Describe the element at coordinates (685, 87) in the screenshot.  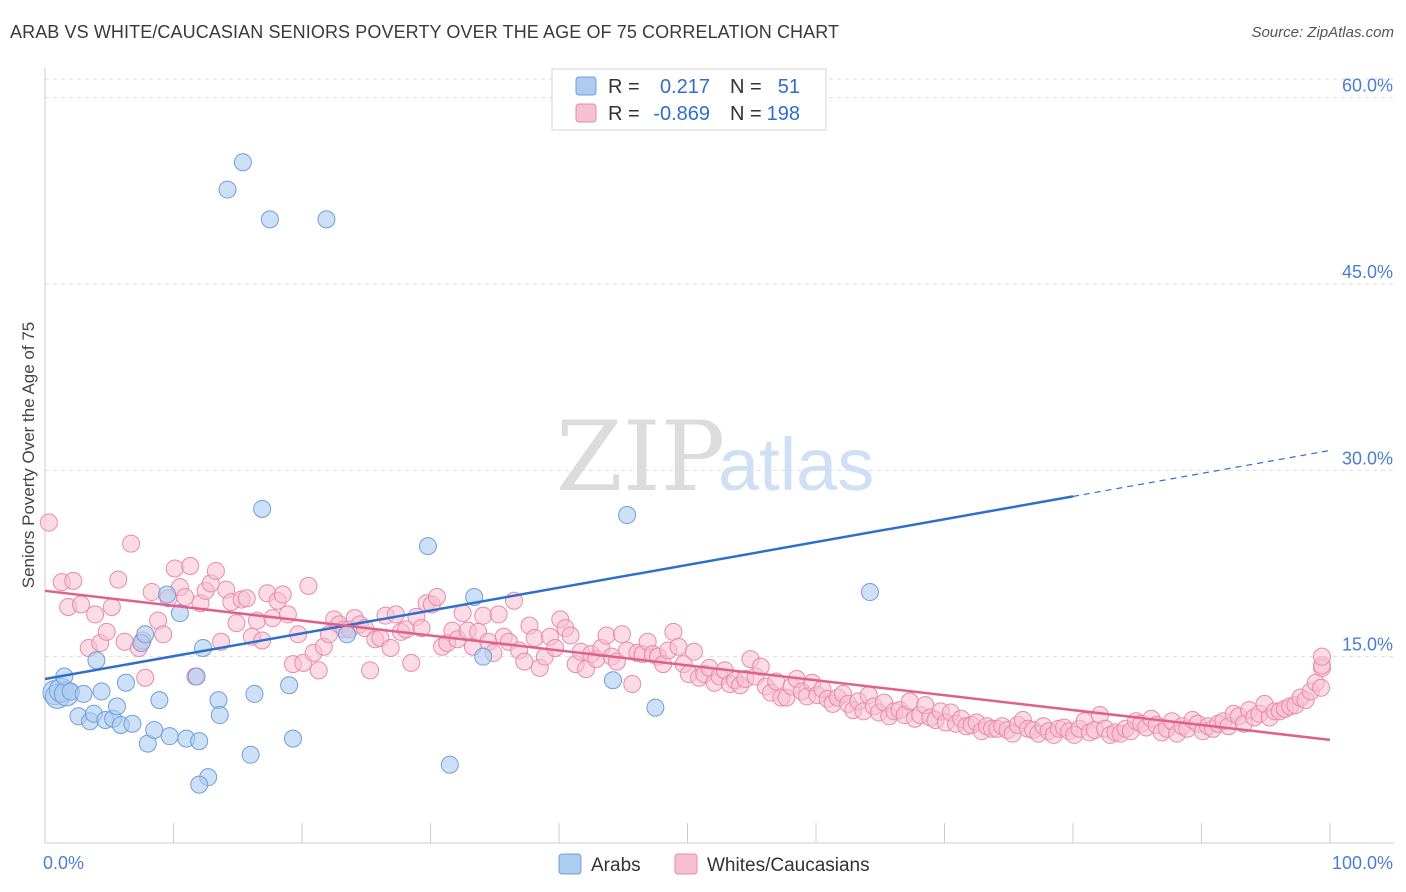
I see `legend-r-value-arabs: 0.217` at that location.